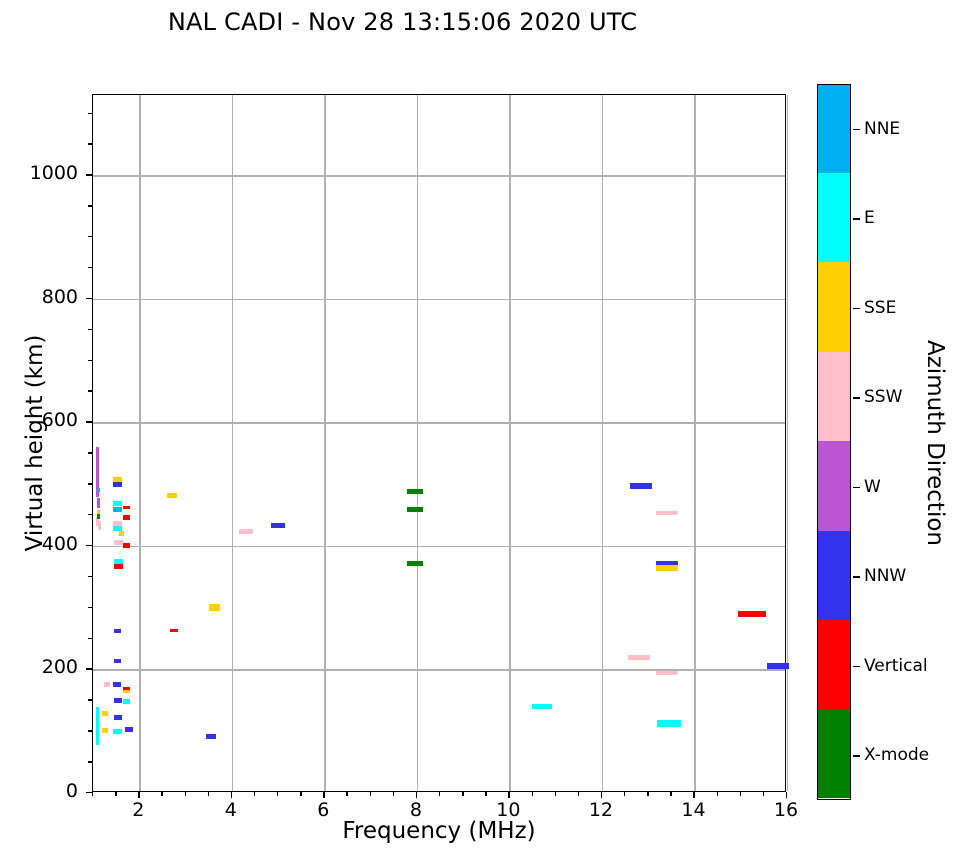 The width and height of the screenshot is (958, 857). Describe the element at coordinates (59, 543) in the screenshot. I see `y-tick-label: 400` at that location.